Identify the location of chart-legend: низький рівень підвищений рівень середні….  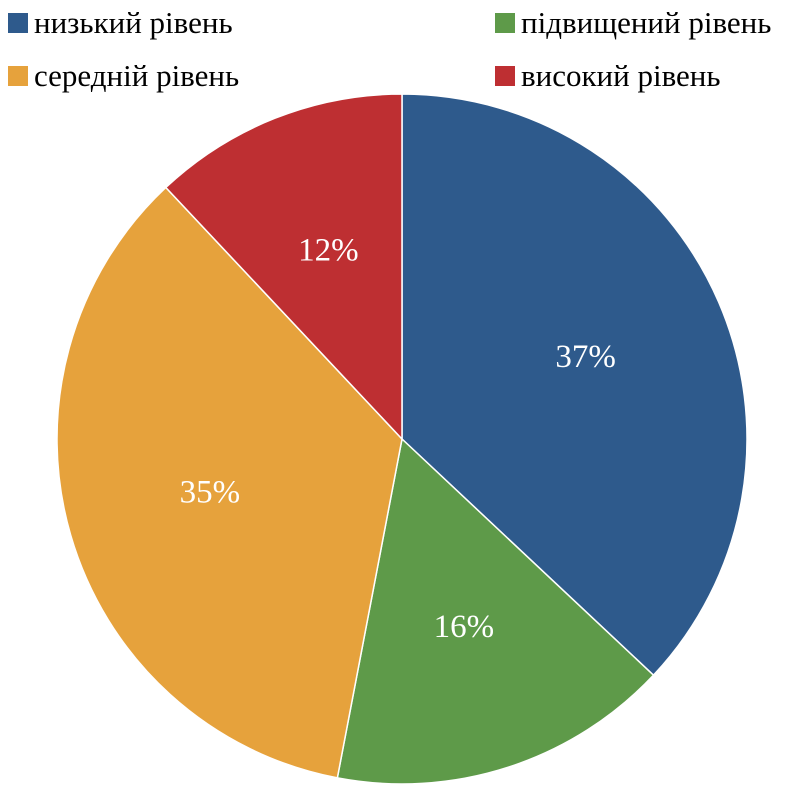
(401, 47).